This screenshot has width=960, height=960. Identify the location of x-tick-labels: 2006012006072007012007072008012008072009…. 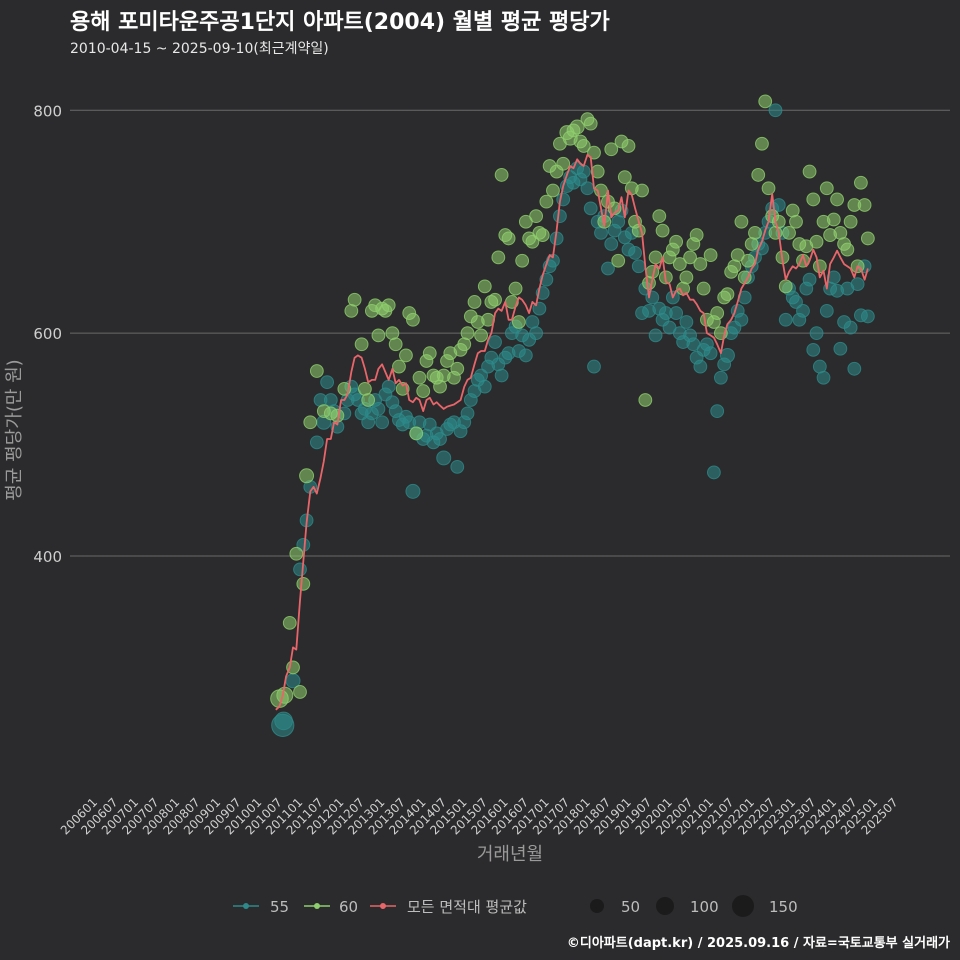
(479, 816).